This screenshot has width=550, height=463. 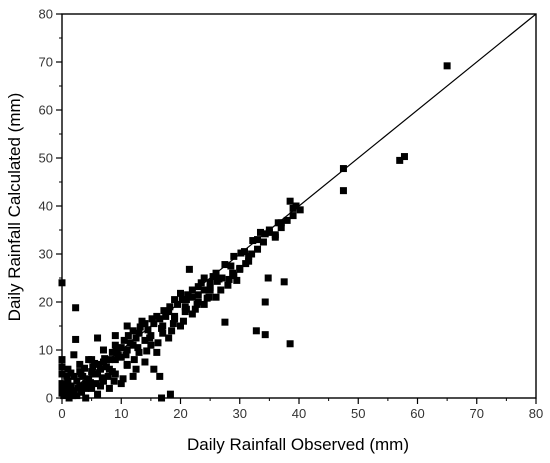 I want to click on x-axis-title: Daily Rainfall Observed (mm), so click(x=298, y=444).